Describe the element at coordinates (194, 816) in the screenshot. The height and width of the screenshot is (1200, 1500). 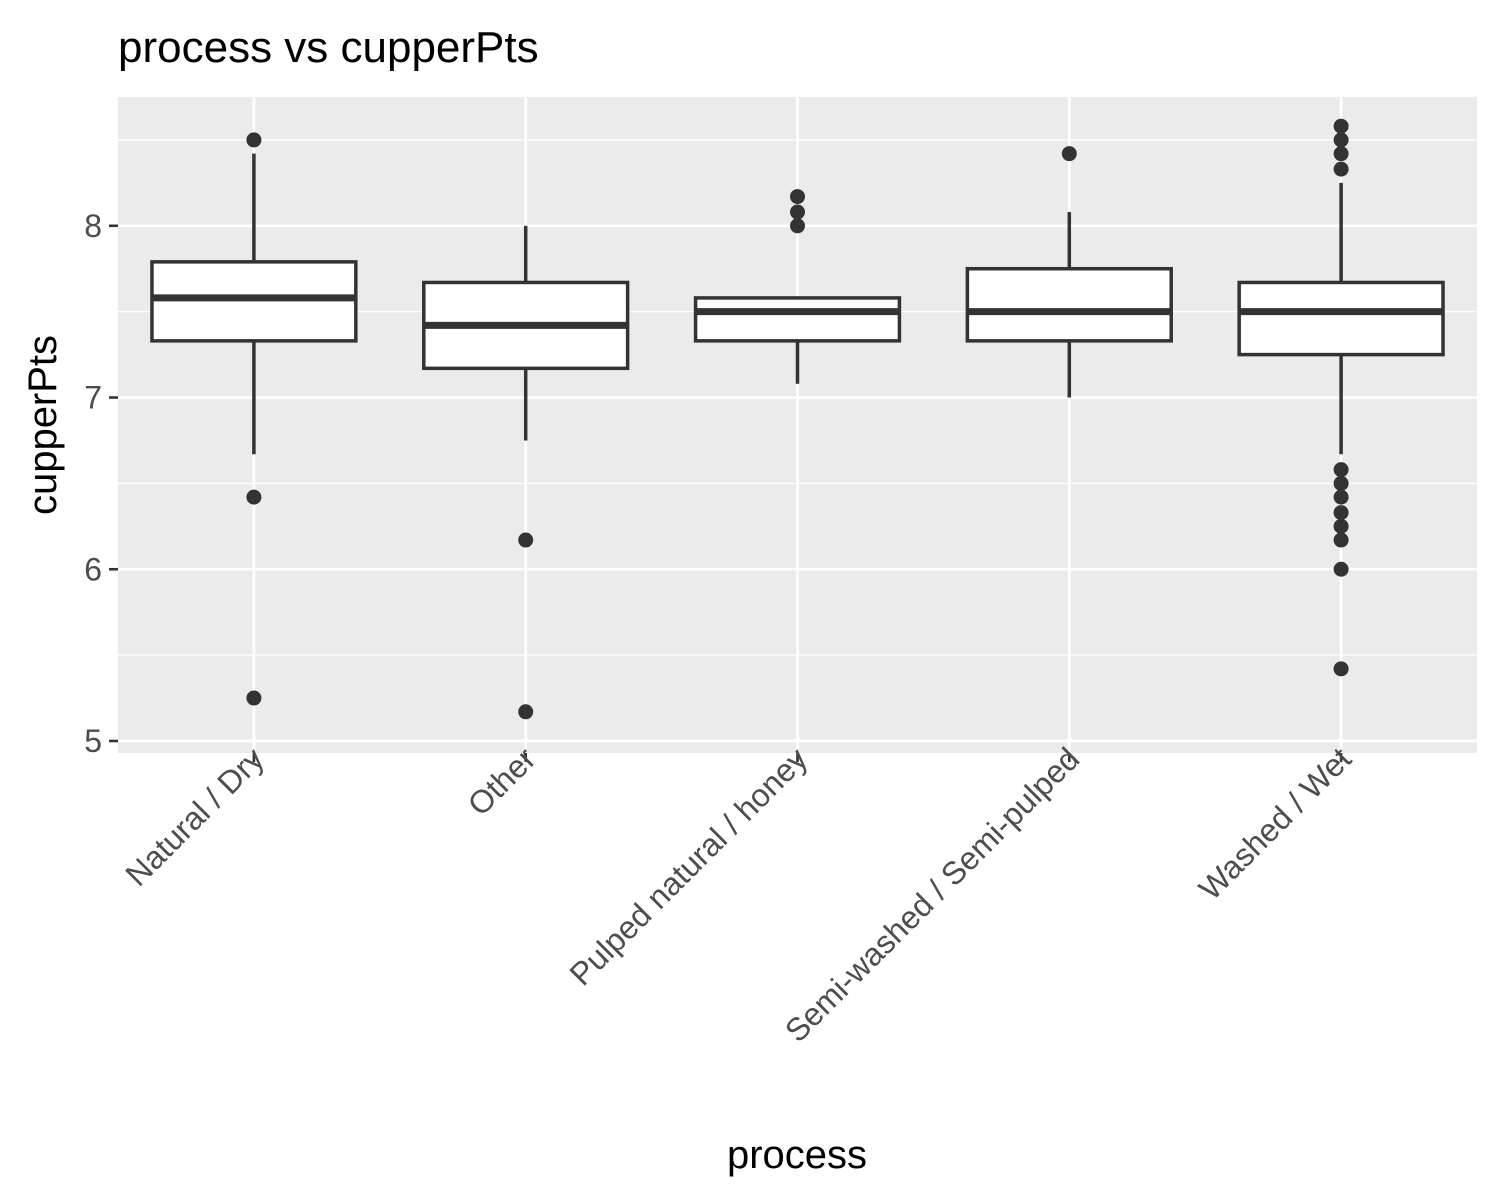
I see `x-tick-label: Natural / Dry` at that location.